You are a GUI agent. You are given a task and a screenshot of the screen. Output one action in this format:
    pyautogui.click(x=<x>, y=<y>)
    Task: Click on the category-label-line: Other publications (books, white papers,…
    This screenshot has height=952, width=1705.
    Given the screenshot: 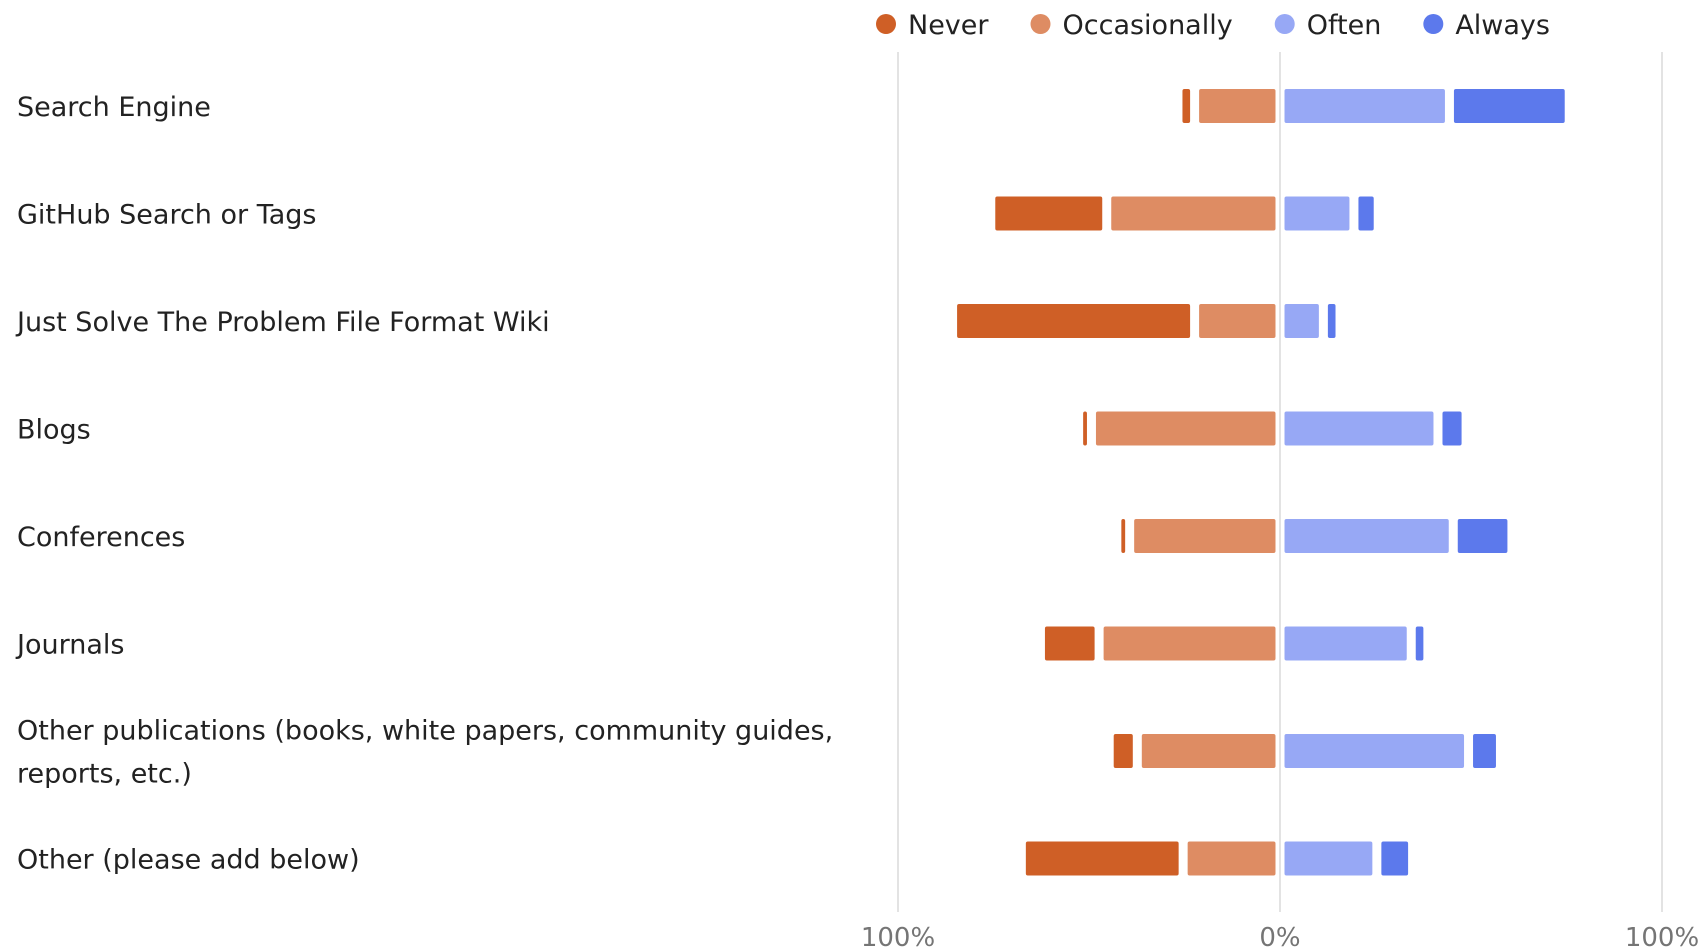 What is the action you would take?
    pyautogui.click(x=425, y=731)
    